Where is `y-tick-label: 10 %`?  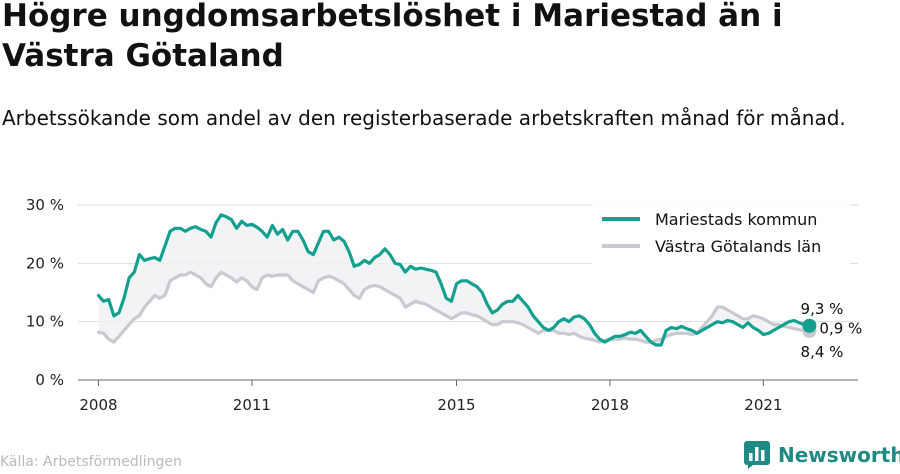 y-tick-label: 10 % is located at coordinates (45, 322).